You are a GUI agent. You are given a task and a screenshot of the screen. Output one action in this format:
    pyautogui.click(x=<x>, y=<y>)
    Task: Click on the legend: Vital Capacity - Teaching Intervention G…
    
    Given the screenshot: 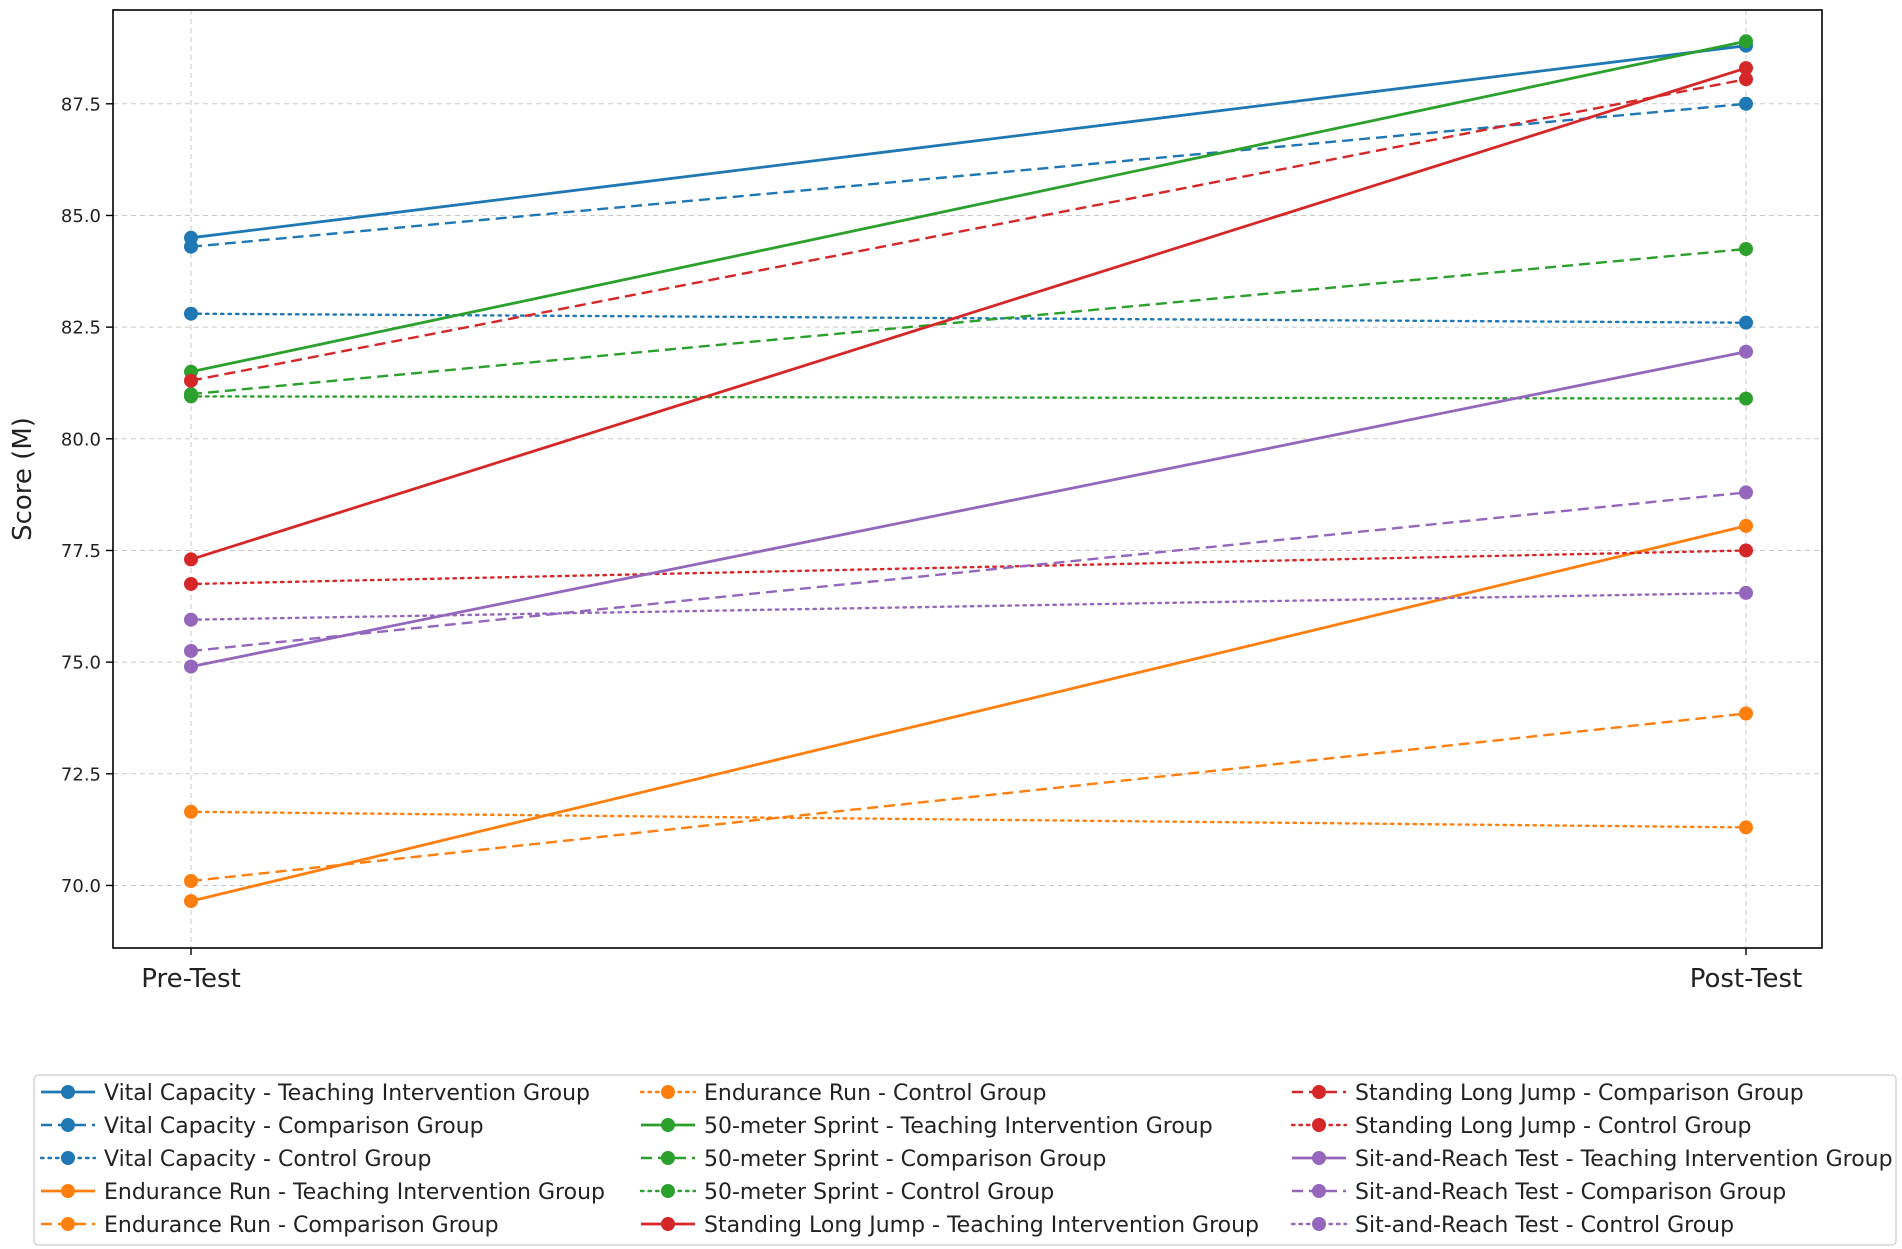 What is the action you would take?
    pyautogui.click(x=965, y=1160)
    